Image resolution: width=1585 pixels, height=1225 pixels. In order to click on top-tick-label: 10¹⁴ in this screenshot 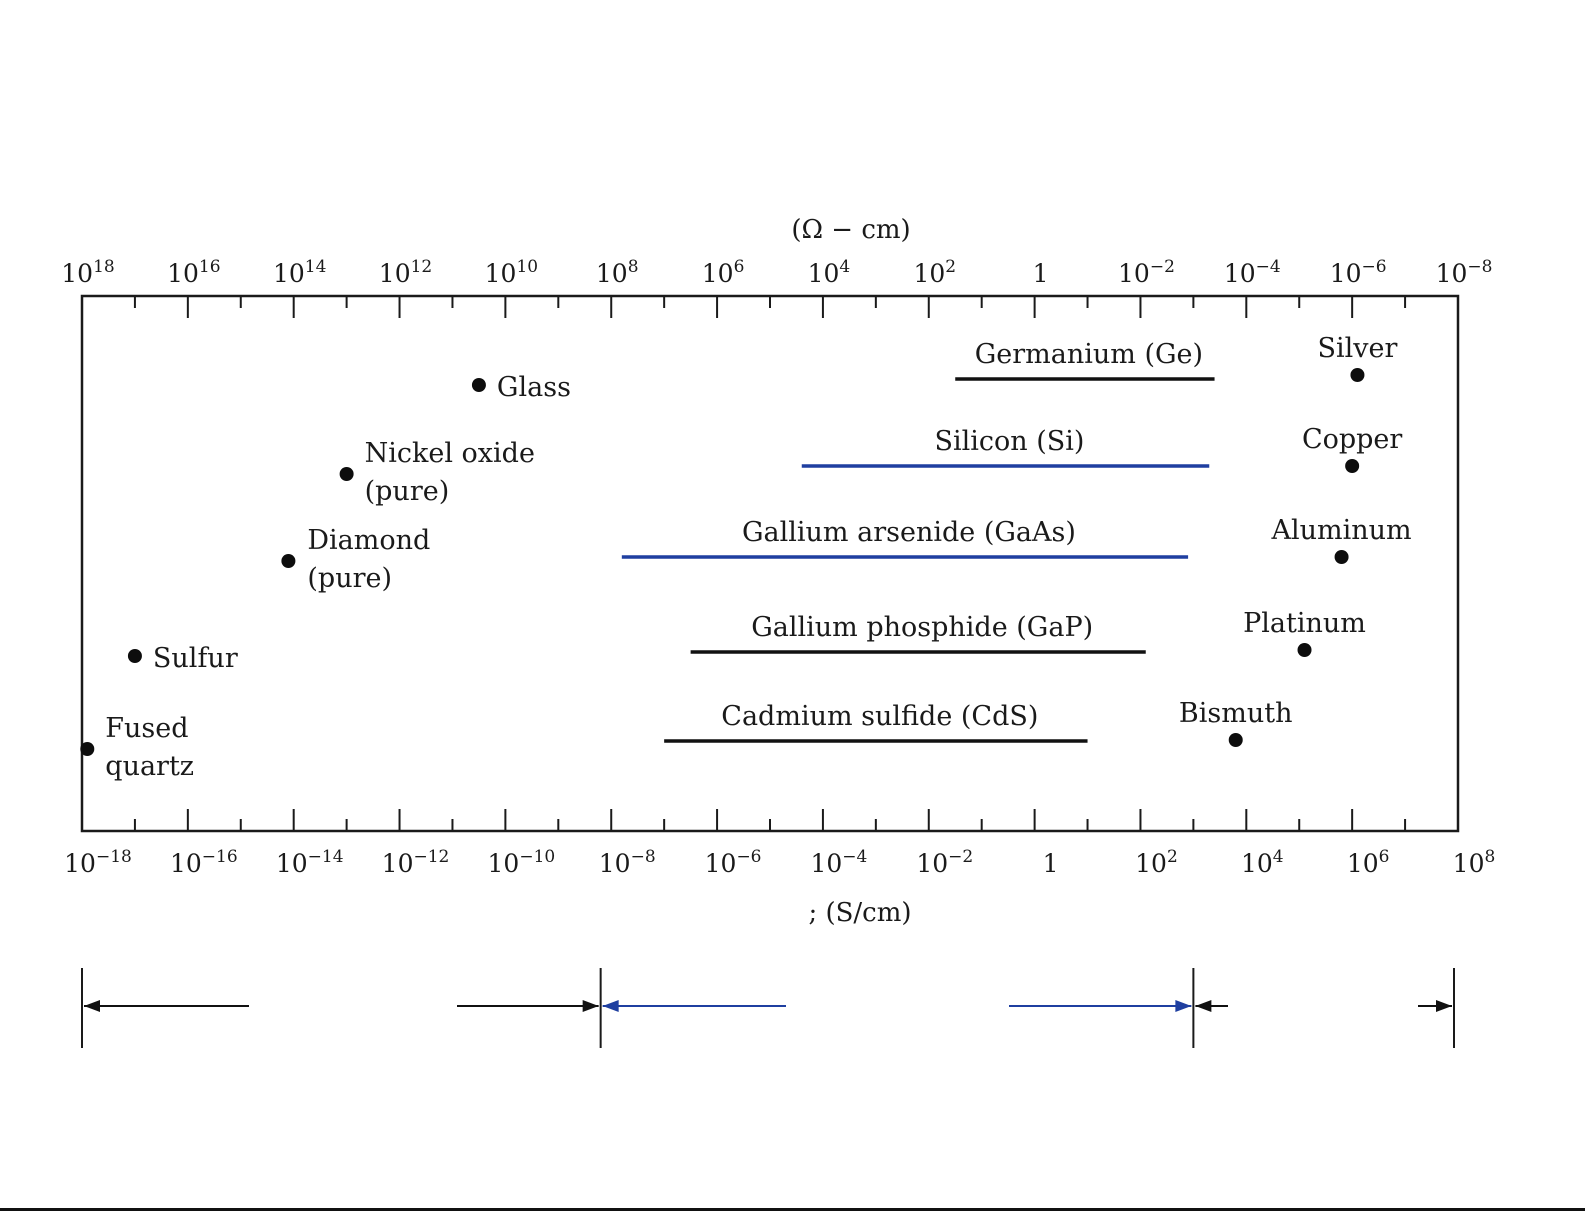, I will do `click(299, 272)`.